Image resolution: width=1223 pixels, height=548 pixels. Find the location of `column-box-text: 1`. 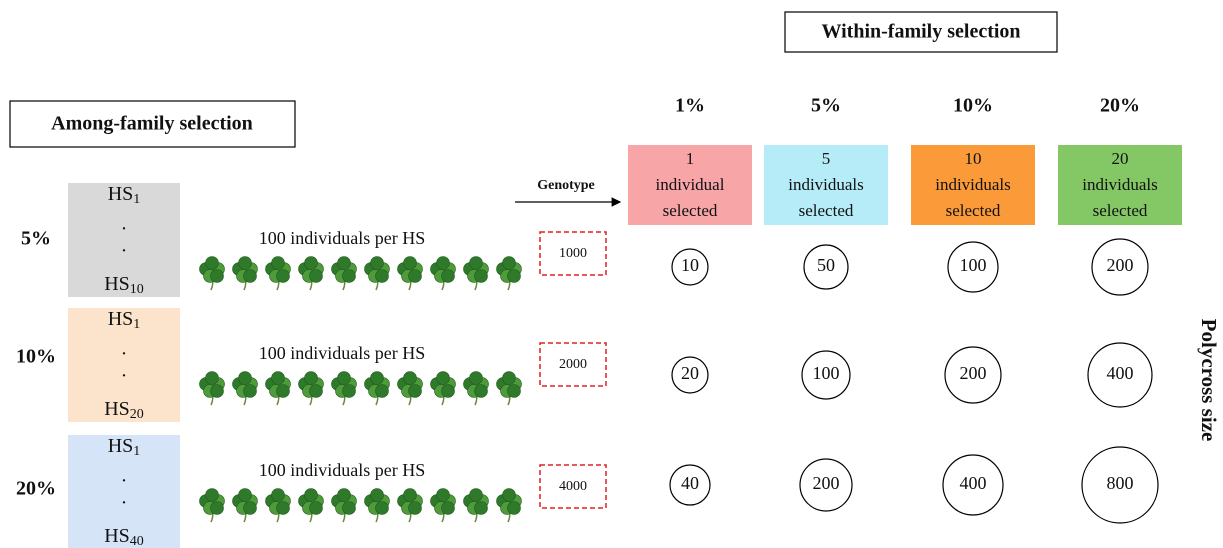

column-box-text: 1 is located at coordinates (690, 158).